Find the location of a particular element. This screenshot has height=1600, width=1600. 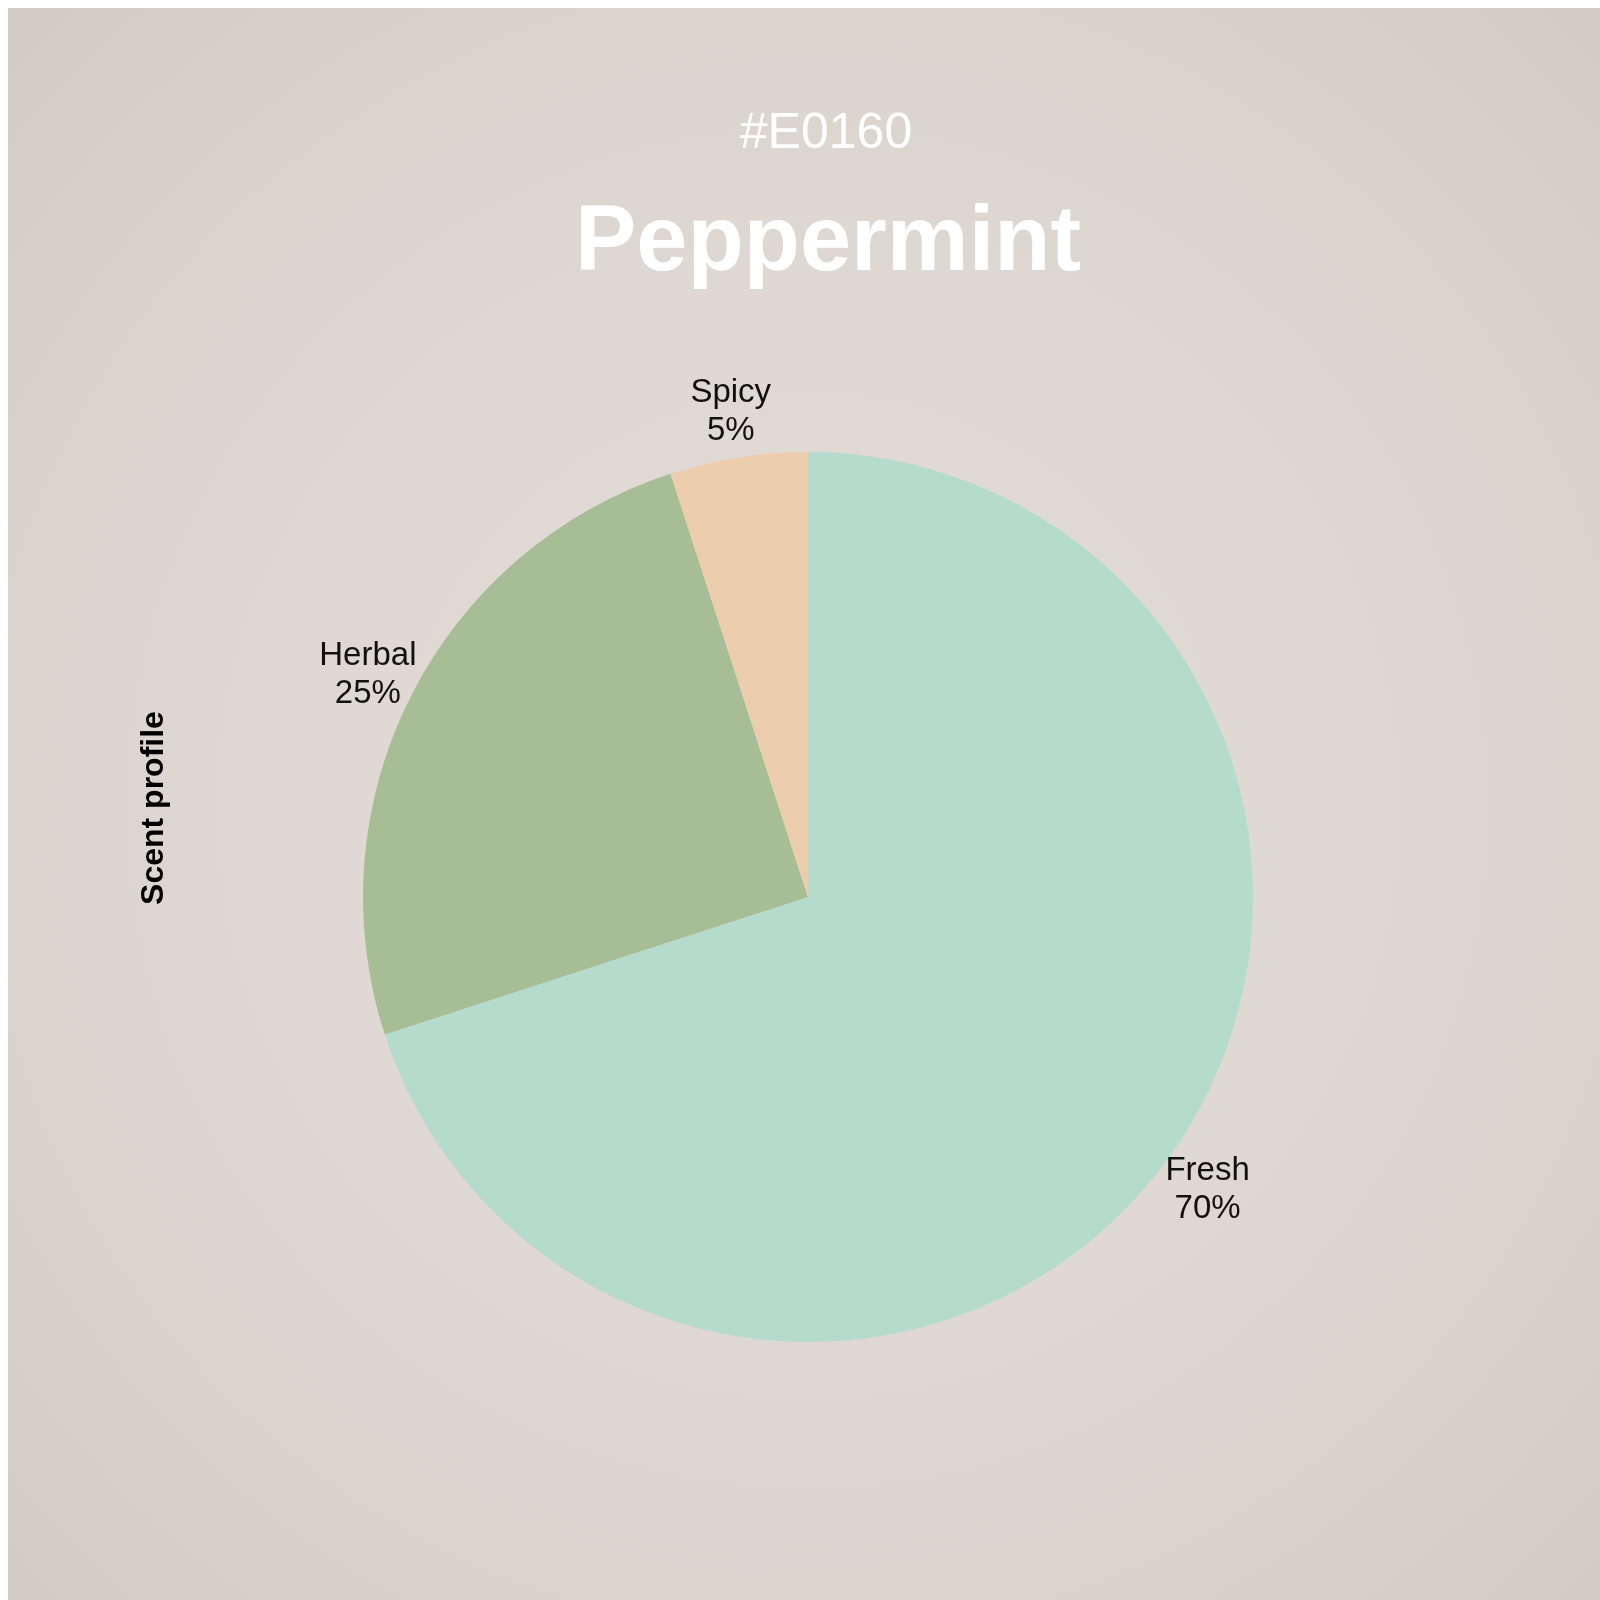

text: Scent profile is located at coordinates (152, 808).